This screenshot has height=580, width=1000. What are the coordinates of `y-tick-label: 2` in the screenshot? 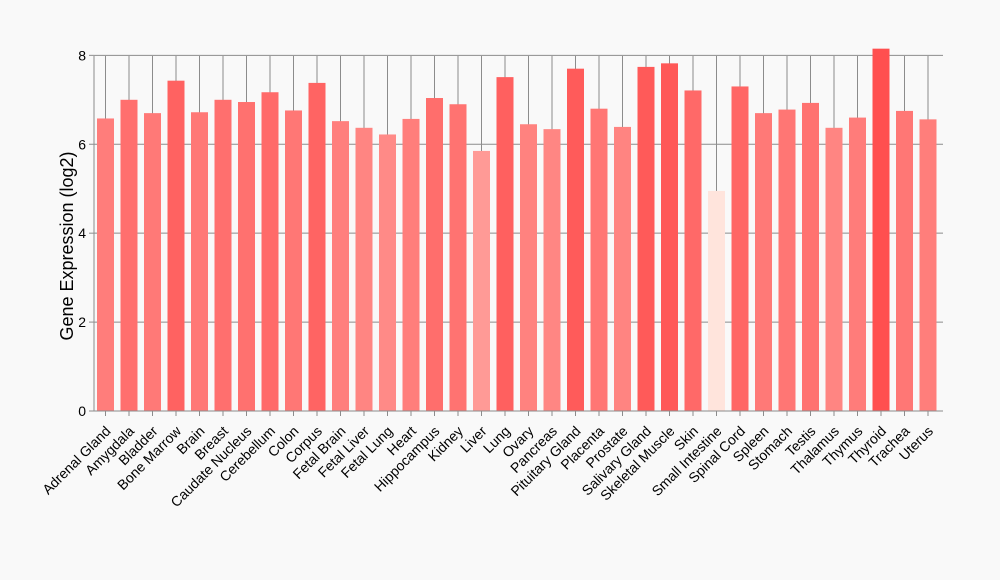 It's located at (82, 322).